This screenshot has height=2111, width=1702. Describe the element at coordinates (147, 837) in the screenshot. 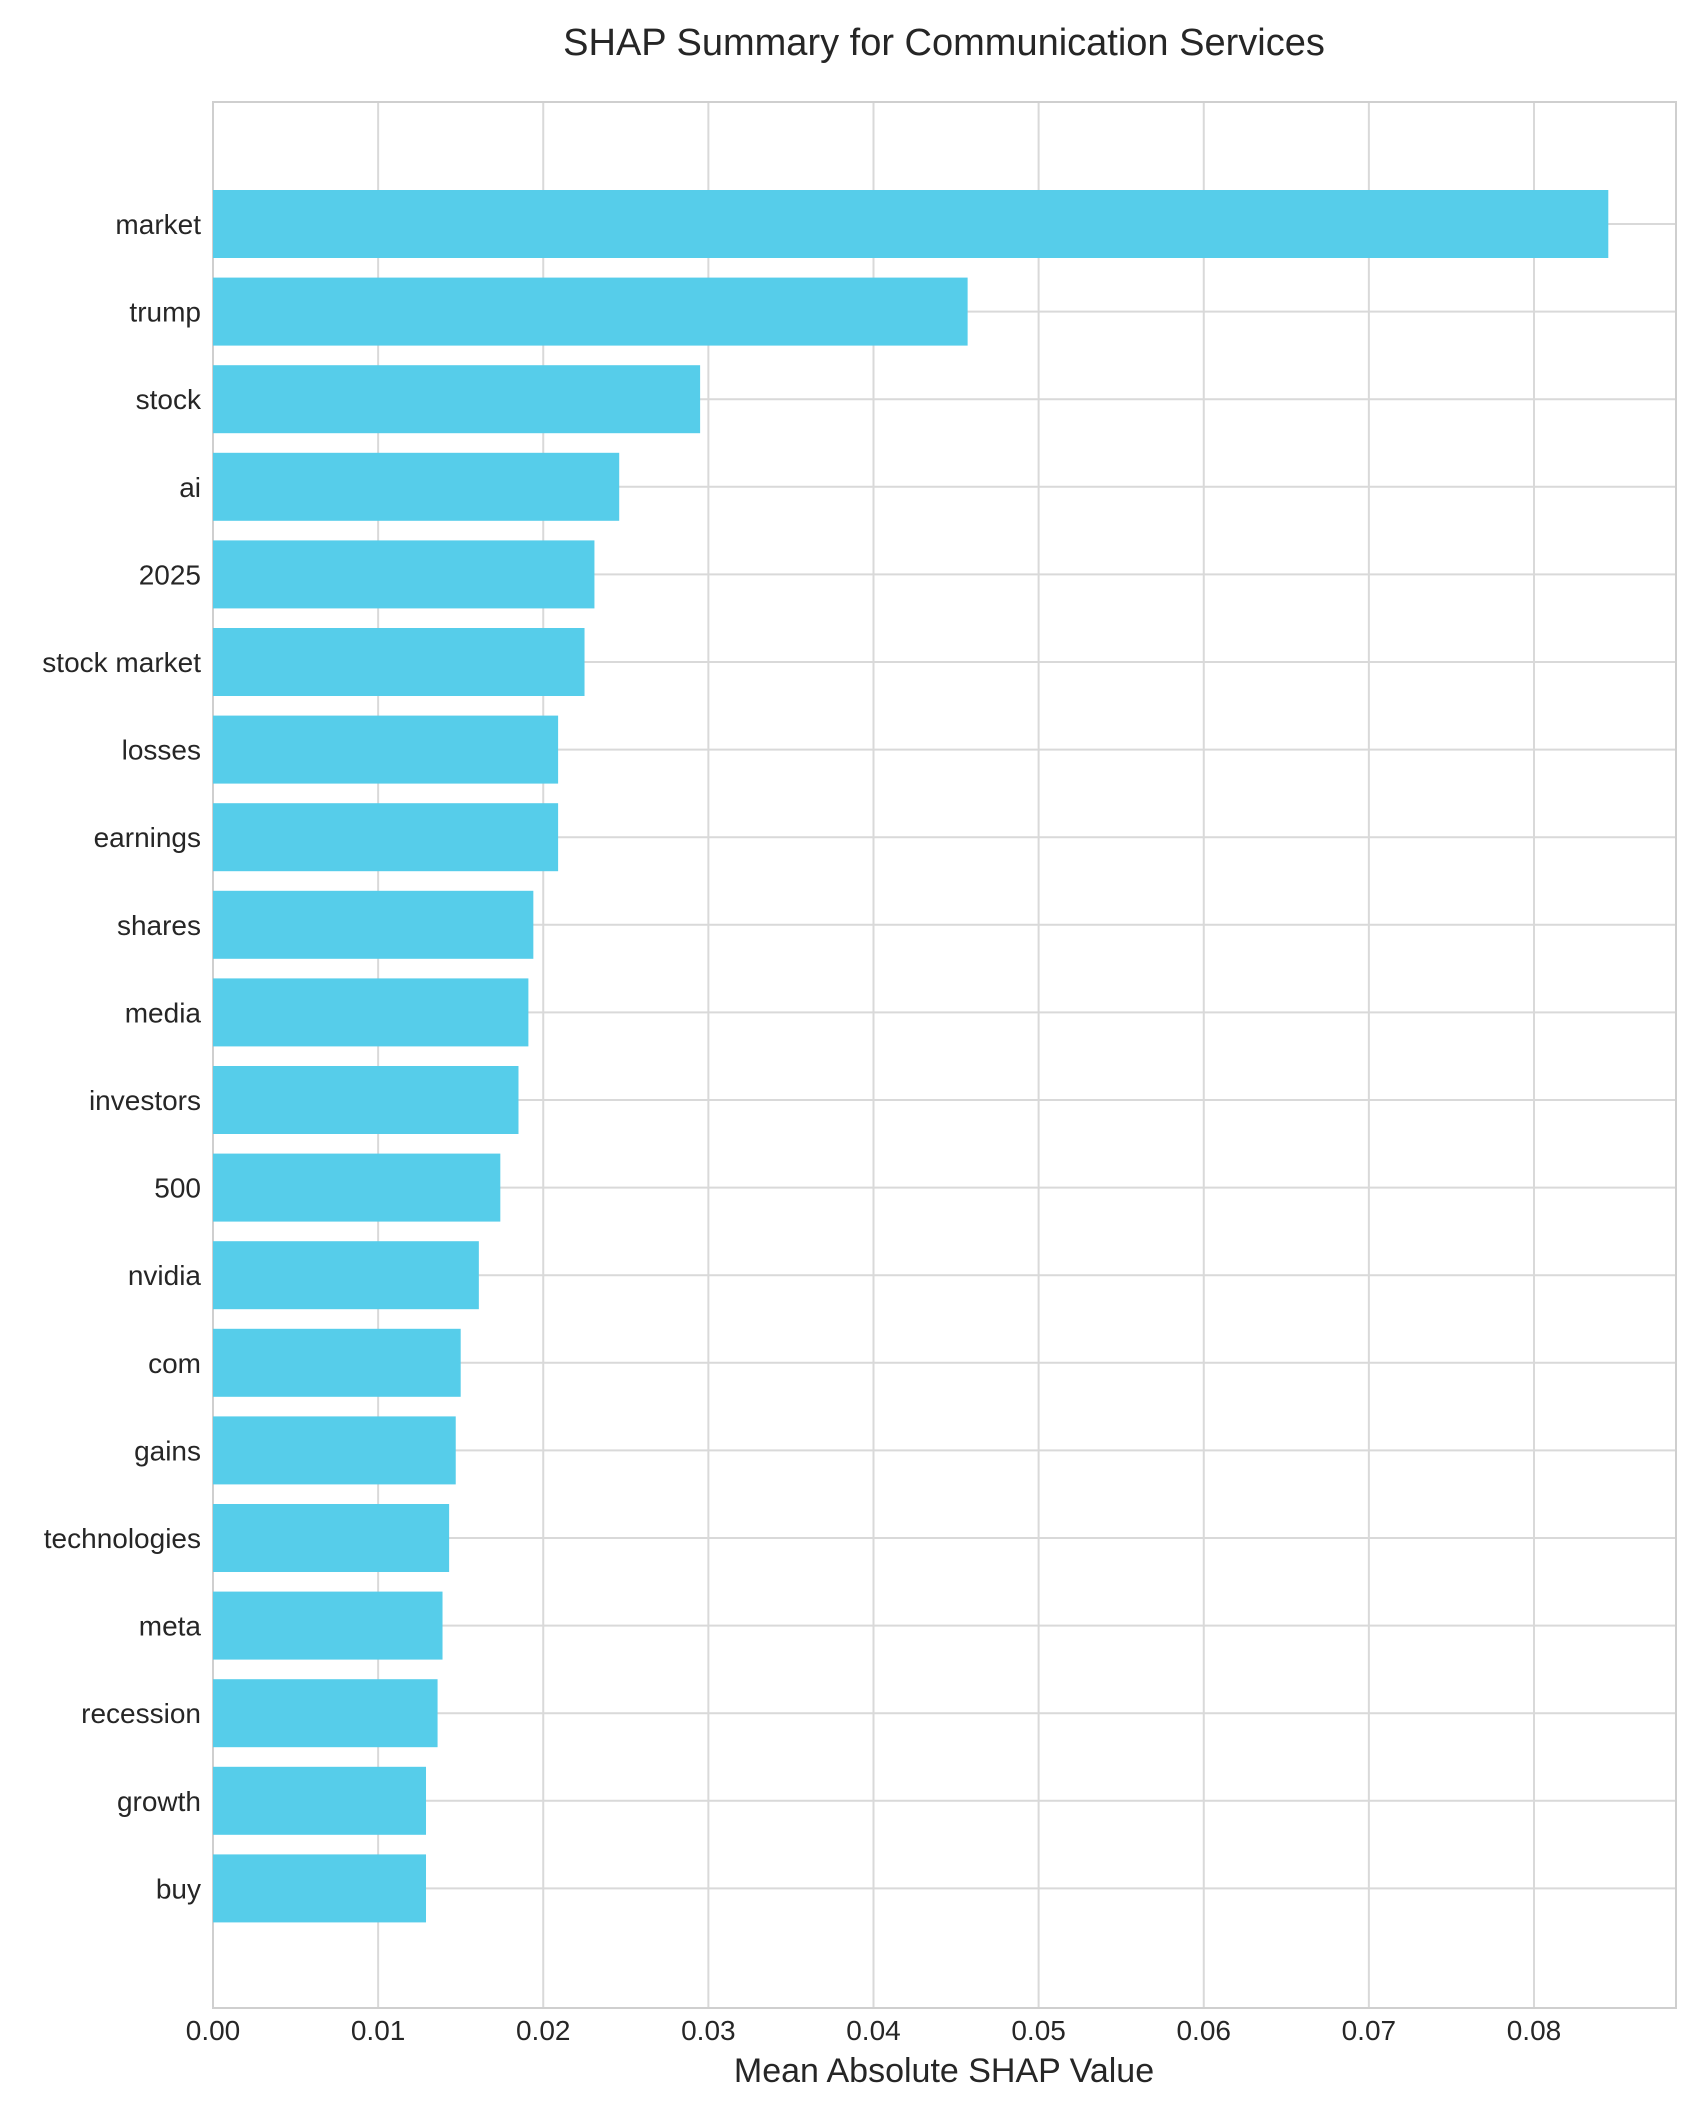

I see `category-label: earnings` at that location.